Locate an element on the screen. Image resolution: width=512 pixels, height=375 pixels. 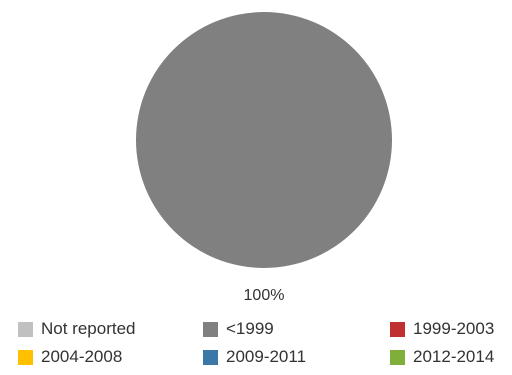
legend-item: <1999 is located at coordinates (238, 329).